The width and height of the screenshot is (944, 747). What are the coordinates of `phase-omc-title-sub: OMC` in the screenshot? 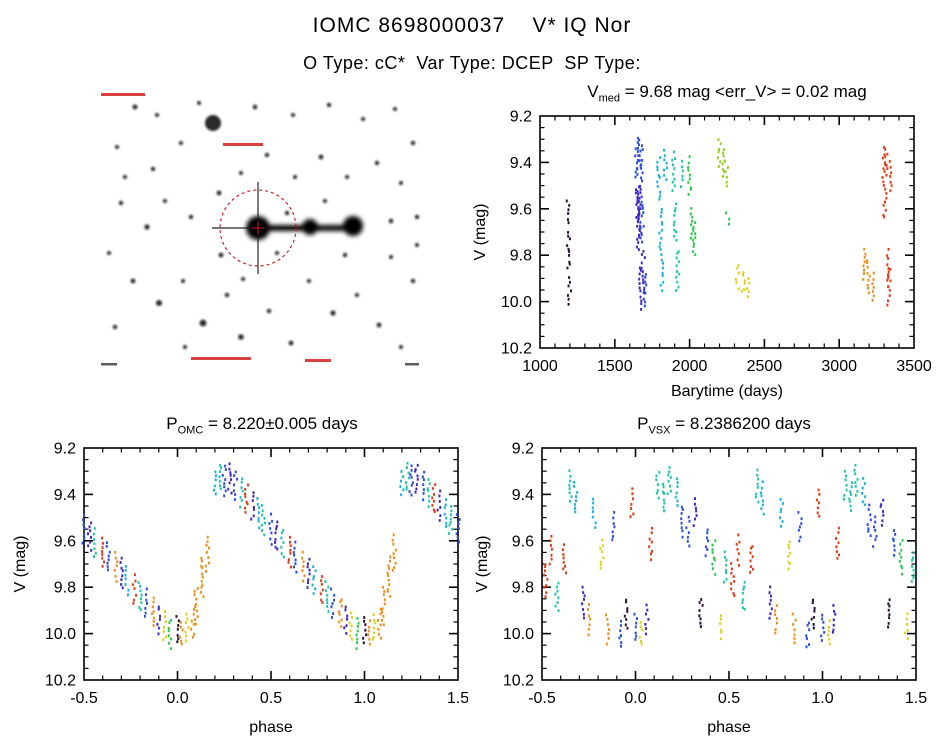 It's located at (190, 430).